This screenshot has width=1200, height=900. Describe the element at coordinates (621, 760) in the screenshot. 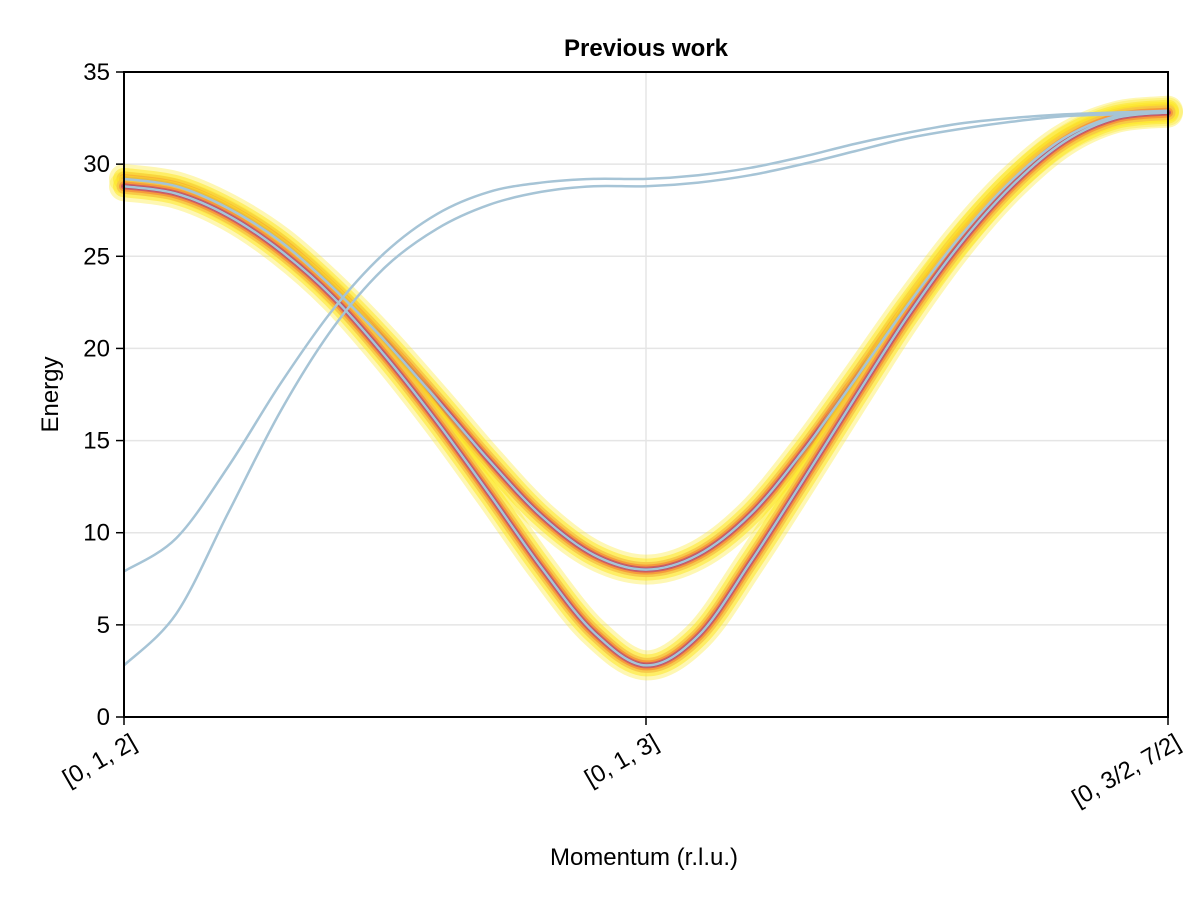

I see `x-tick-label: [0, 1, 3]` at that location.